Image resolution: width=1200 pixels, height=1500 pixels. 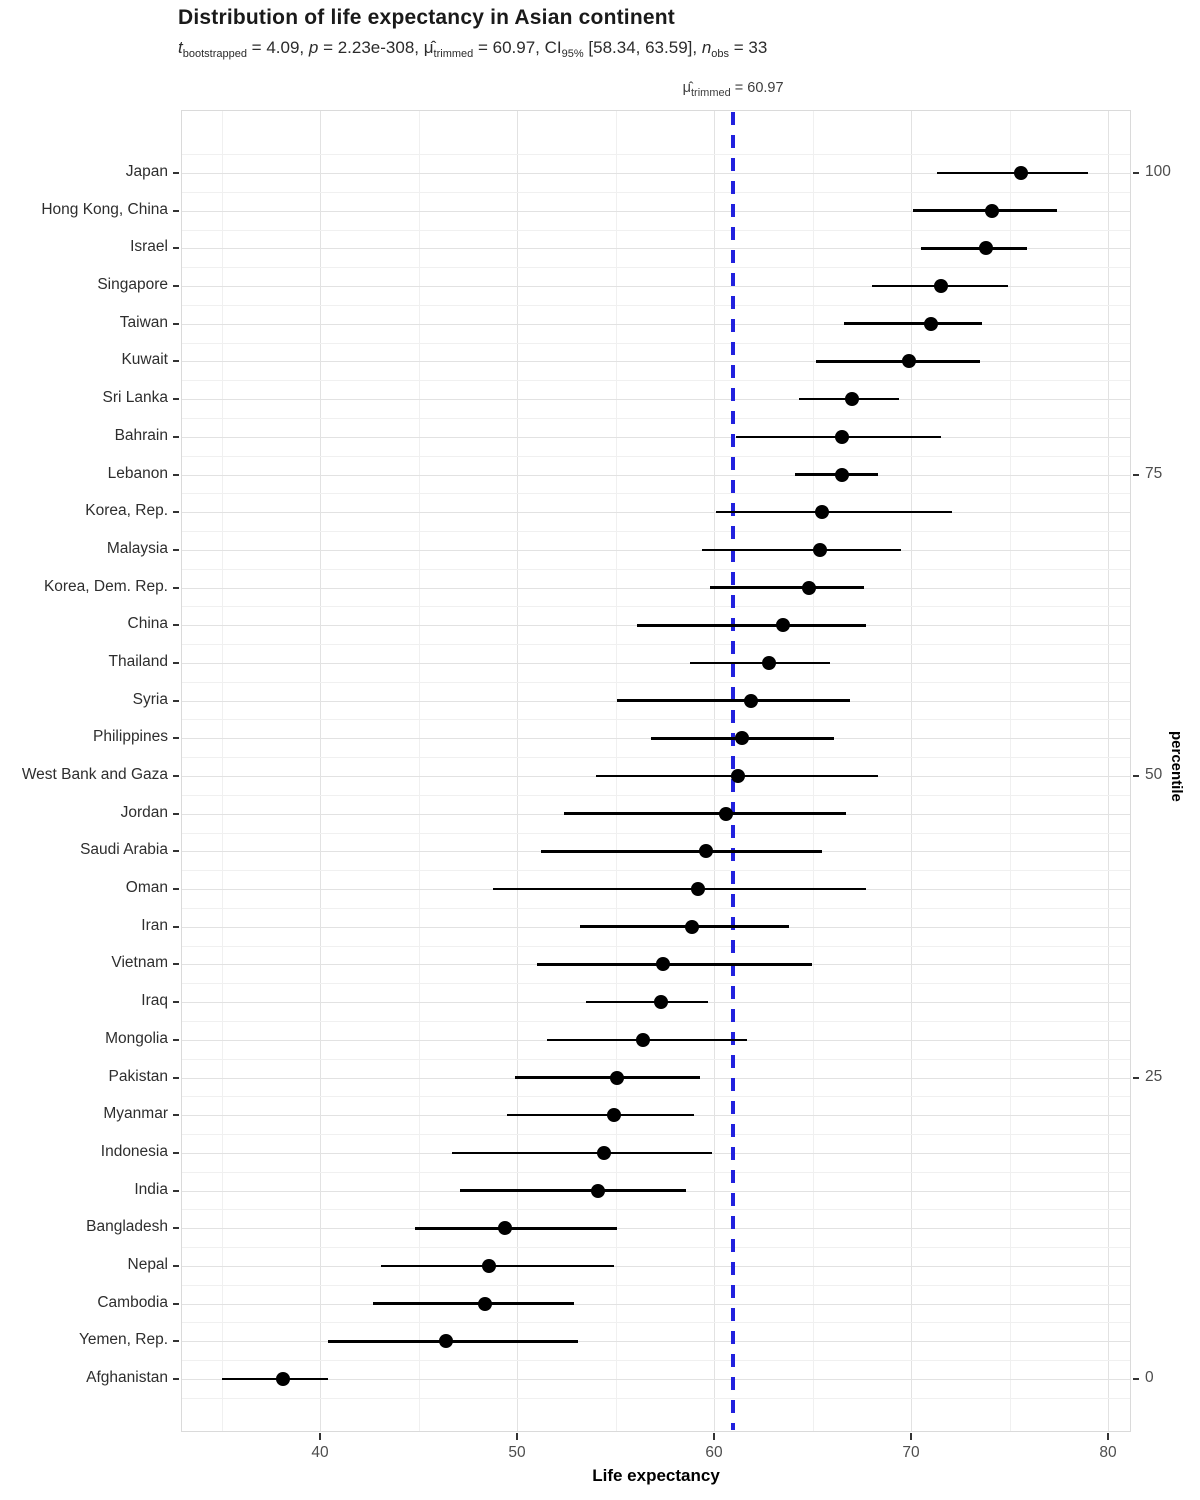 I want to click on y-axis-label: Taiwan, so click(x=143, y=322).